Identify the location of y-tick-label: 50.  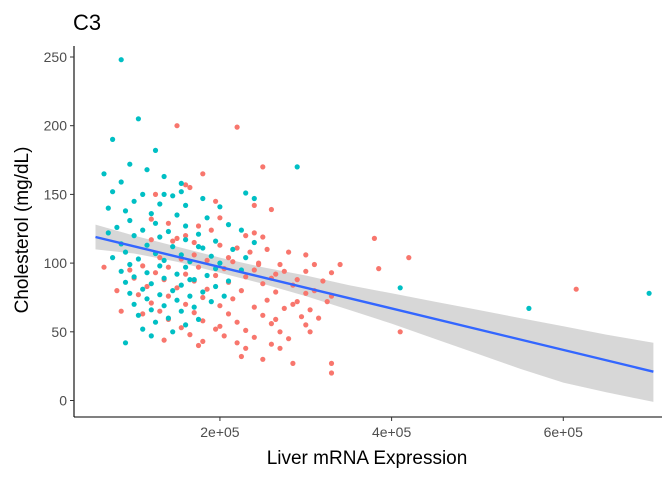
(59, 332).